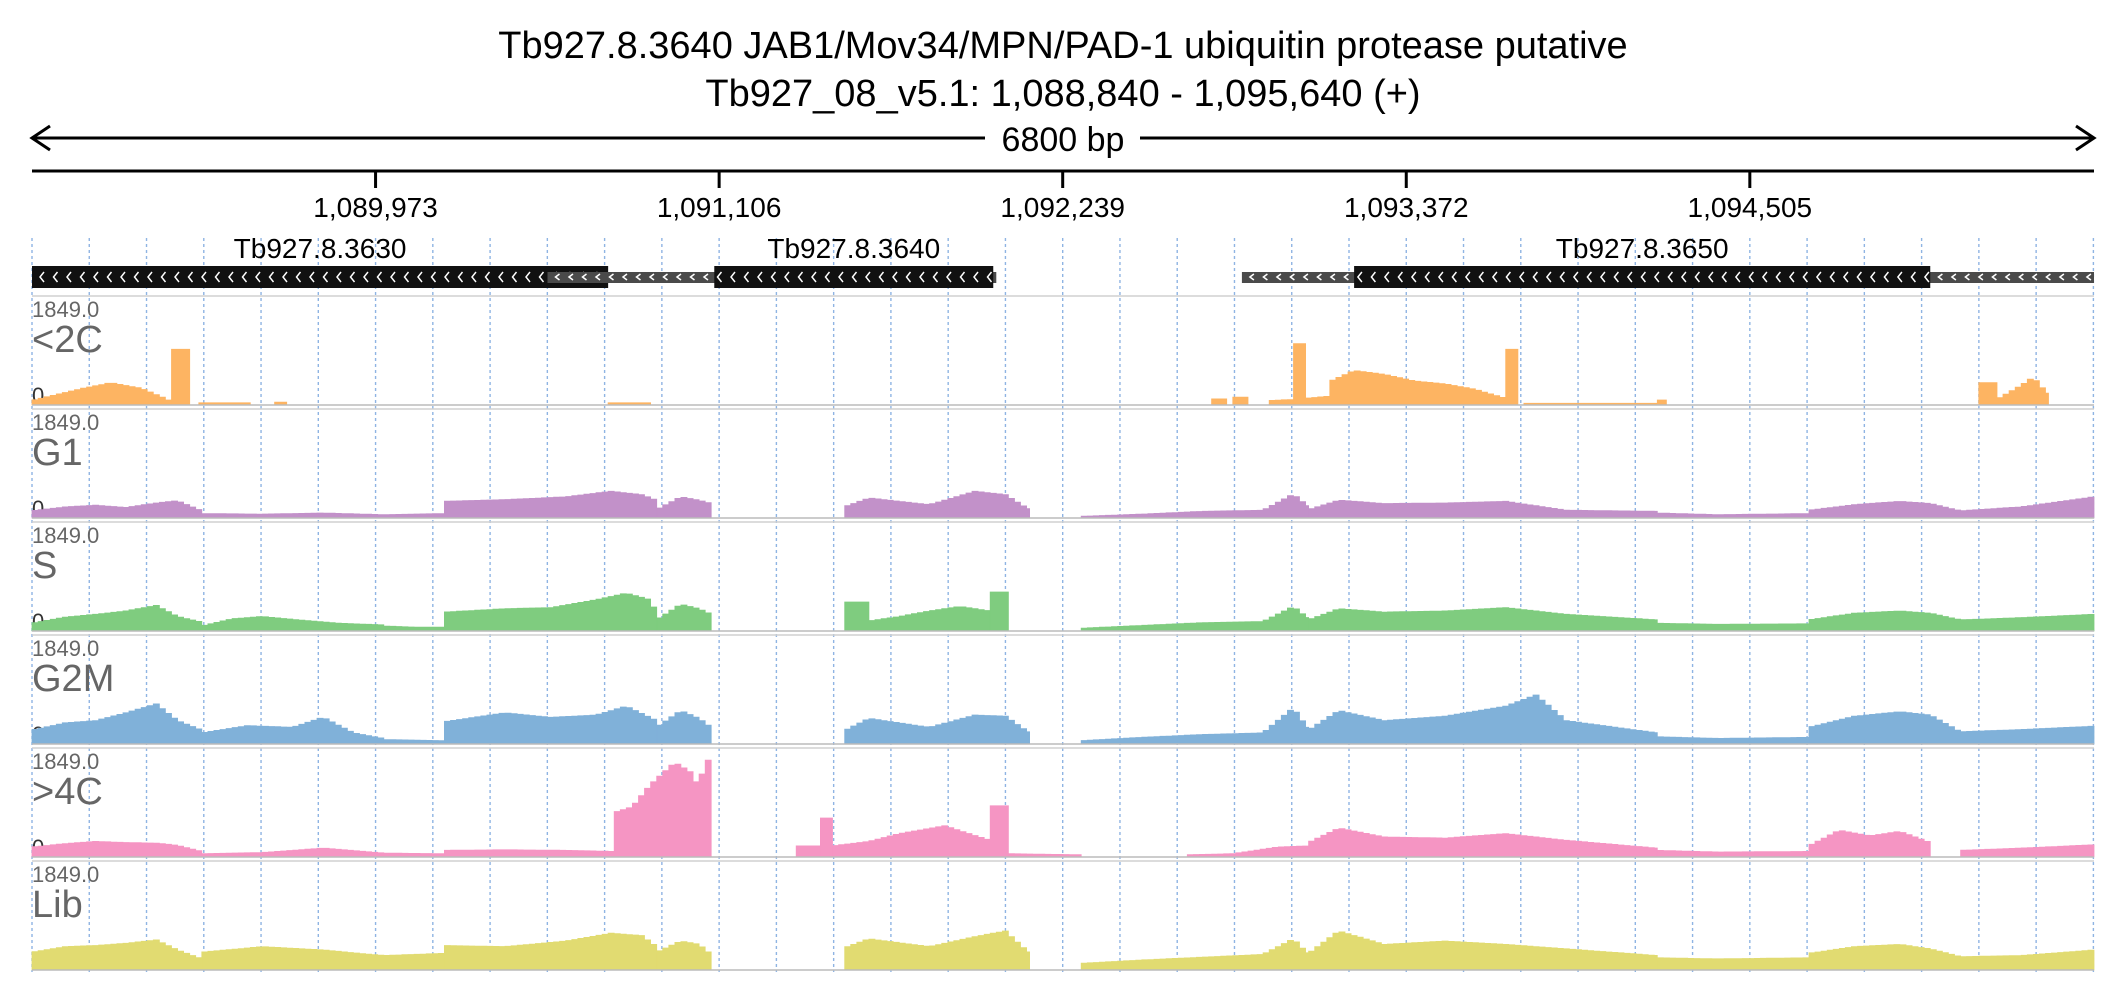 This screenshot has width=2126, height=1000. Describe the element at coordinates (44, 566) in the screenshot. I see `track-name-label: S` at that location.